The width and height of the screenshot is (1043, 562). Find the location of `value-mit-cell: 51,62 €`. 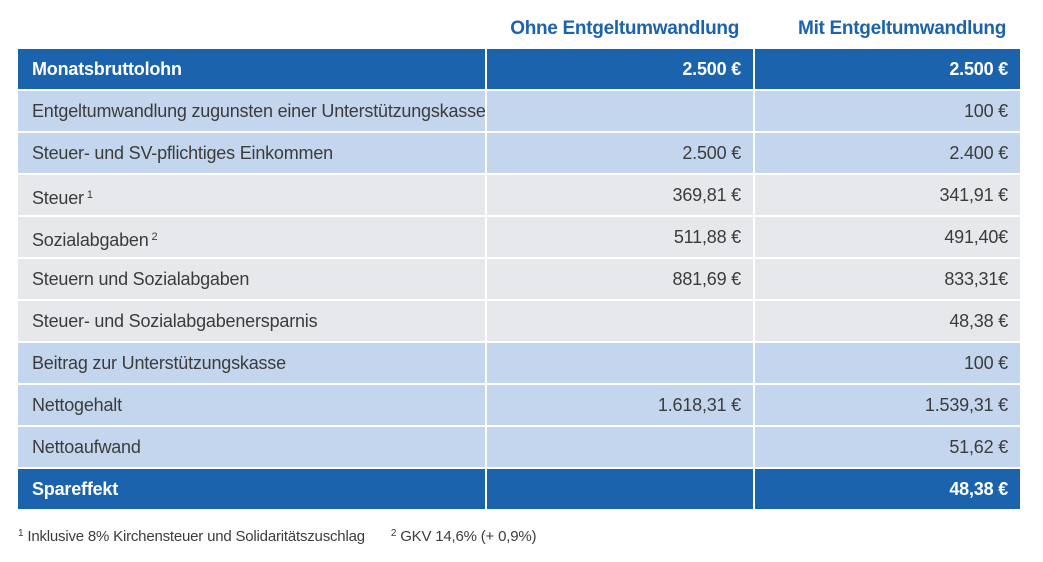

value-mit-cell: 51,62 € is located at coordinates (887, 447).